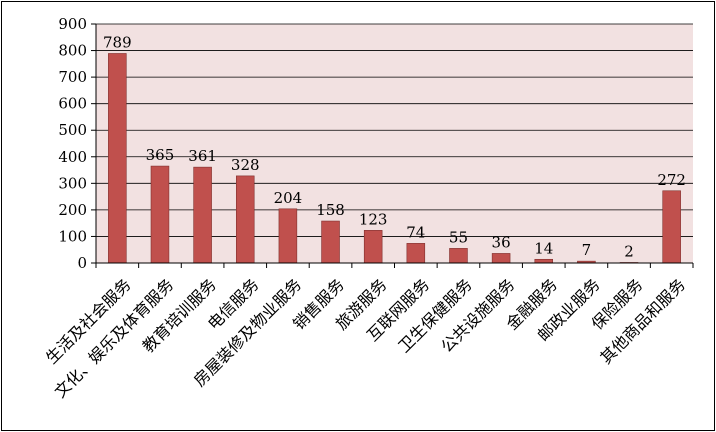  Describe the element at coordinates (72, 51) in the screenshot. I see `y-tick-label: 800` at that location.